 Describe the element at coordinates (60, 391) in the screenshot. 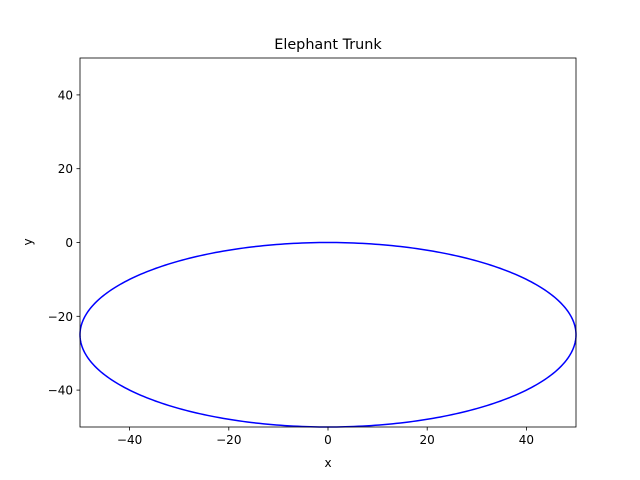

I see `y-tick-label: −40` at that location.